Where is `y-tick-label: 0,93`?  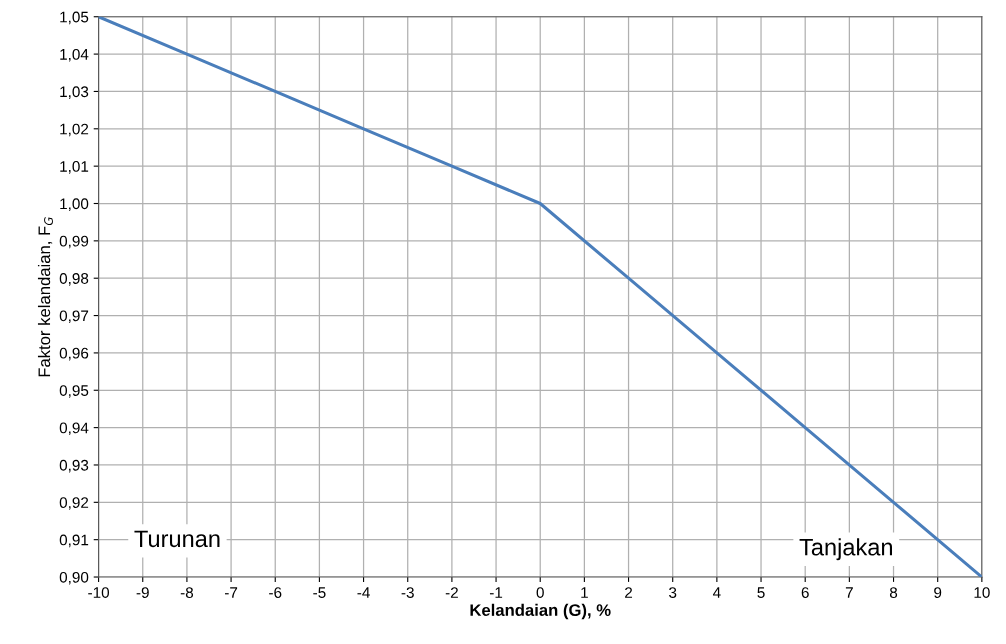 y-tick-label: 0,93 is located at coordinates (74, 466).